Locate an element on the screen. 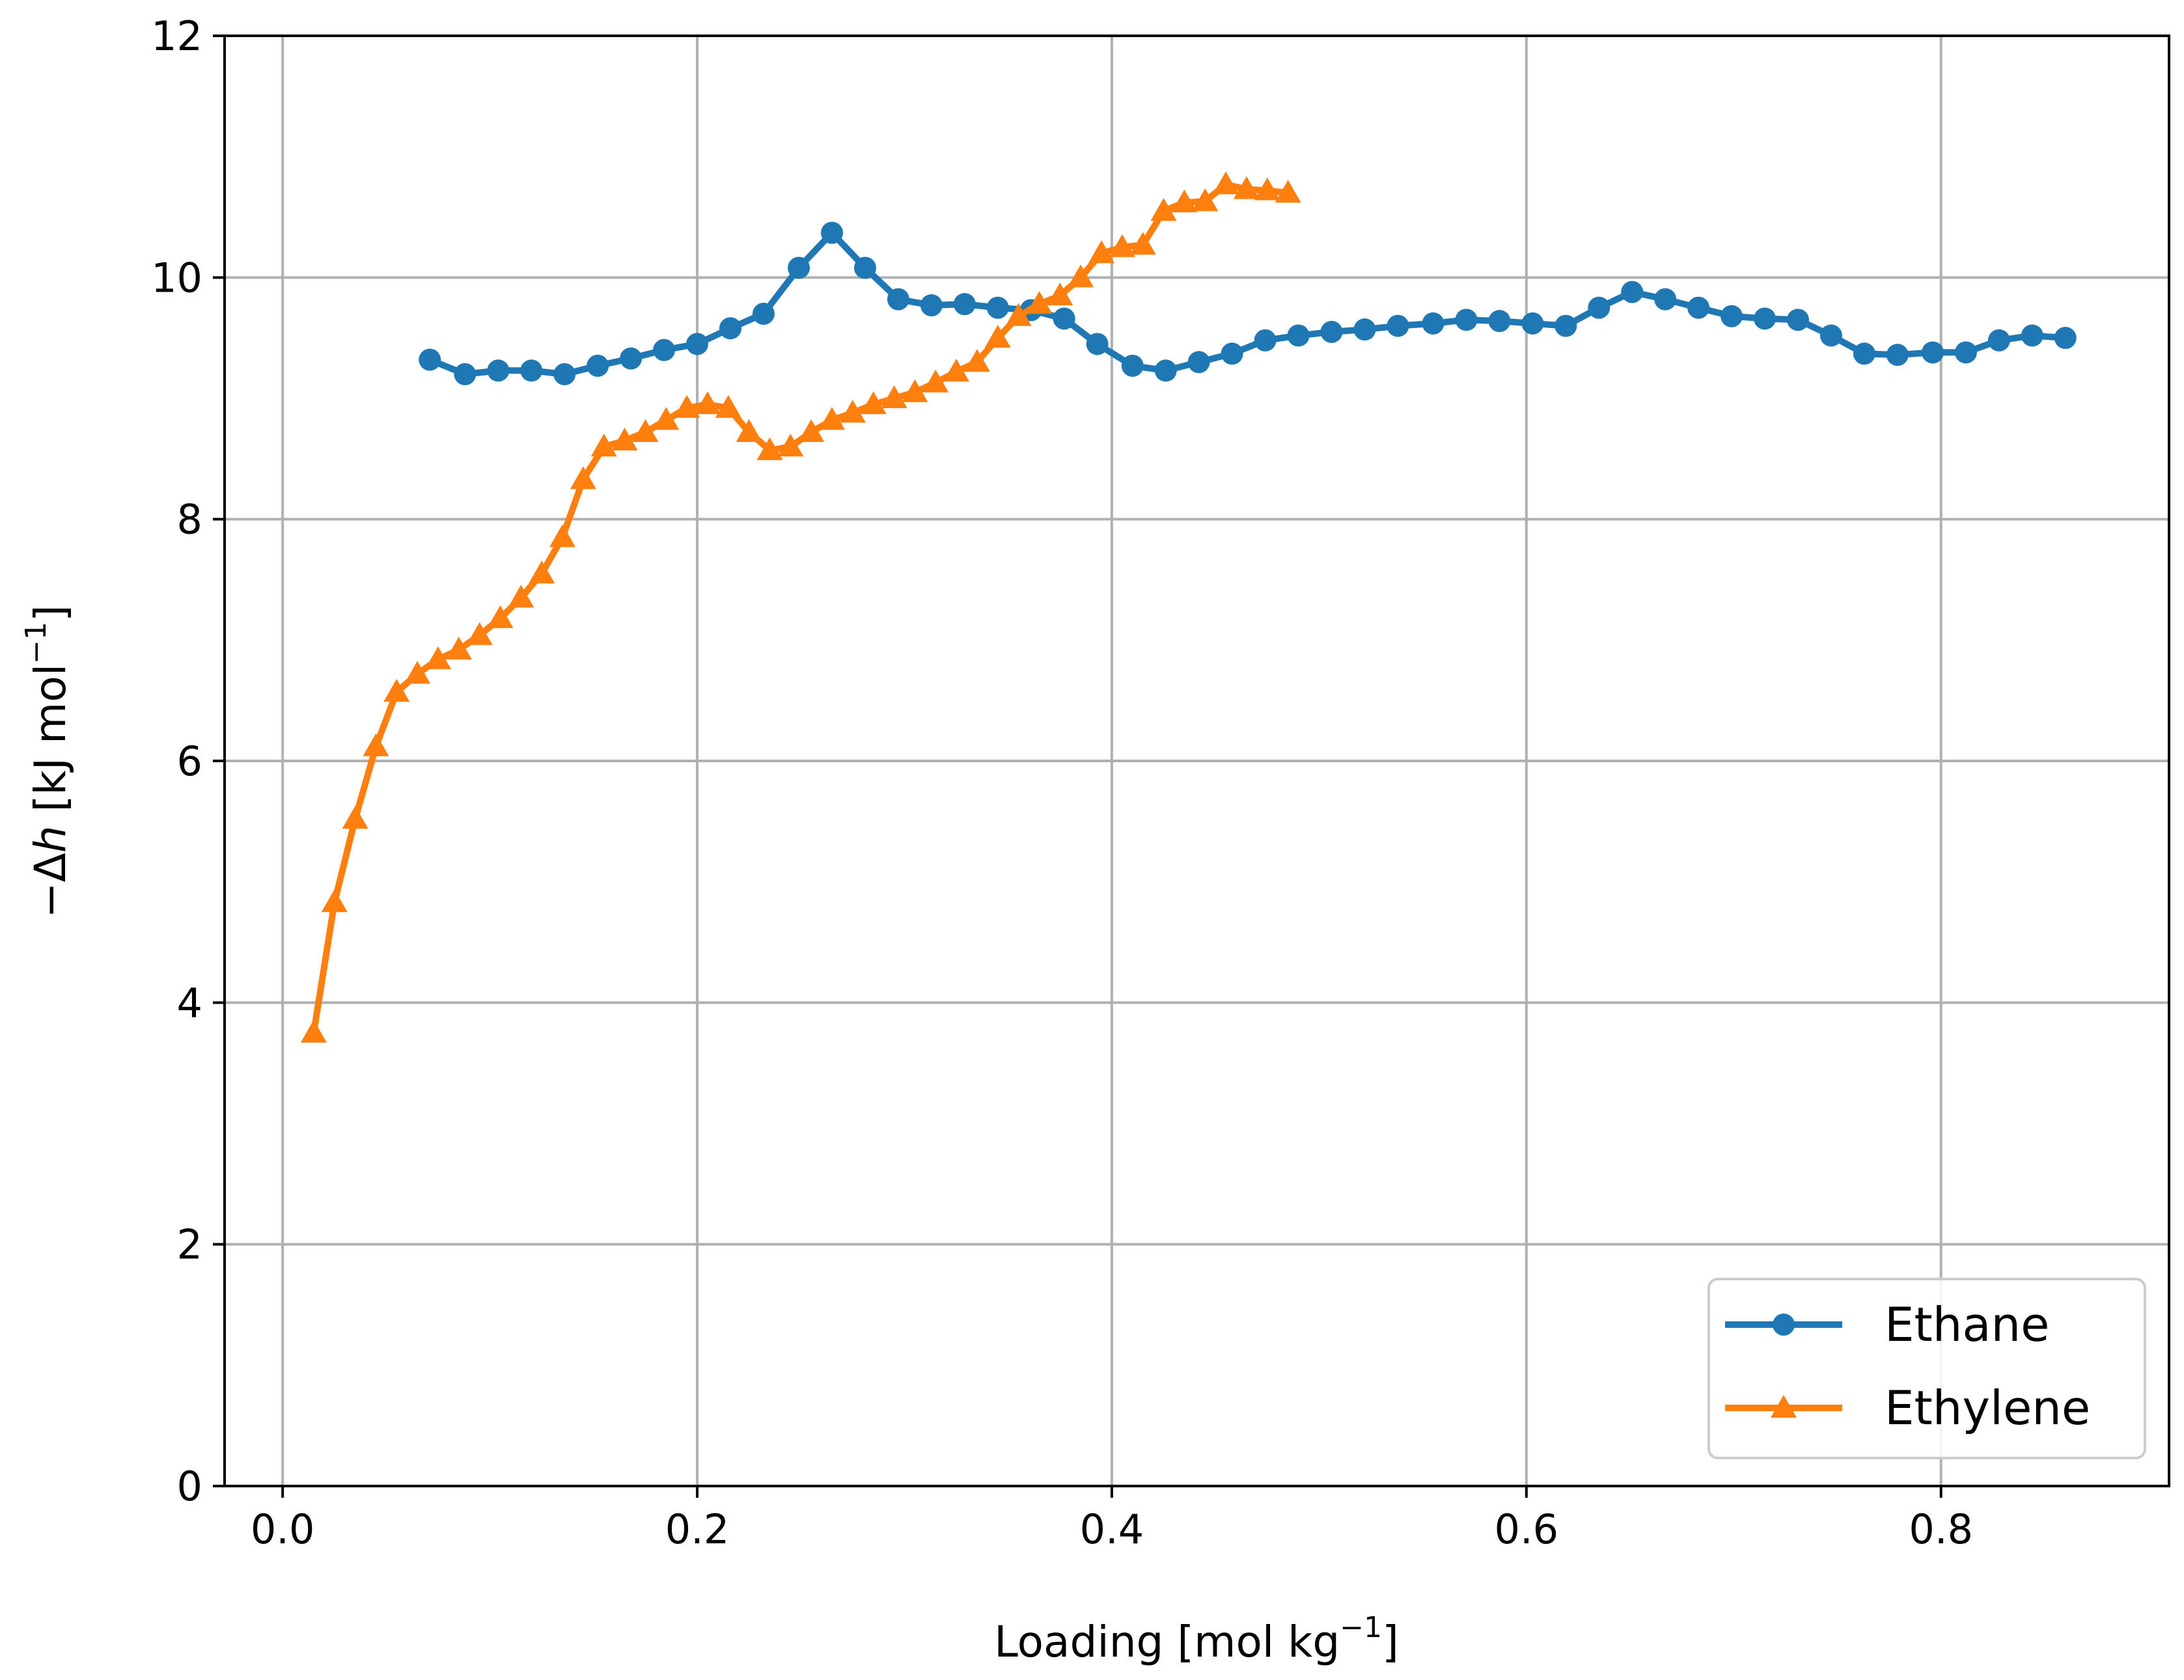 Image resolution: width=2184 pixels, height=1680 pixels. x-tick-label: 0.6 is located at coordinates (1527, 1529).